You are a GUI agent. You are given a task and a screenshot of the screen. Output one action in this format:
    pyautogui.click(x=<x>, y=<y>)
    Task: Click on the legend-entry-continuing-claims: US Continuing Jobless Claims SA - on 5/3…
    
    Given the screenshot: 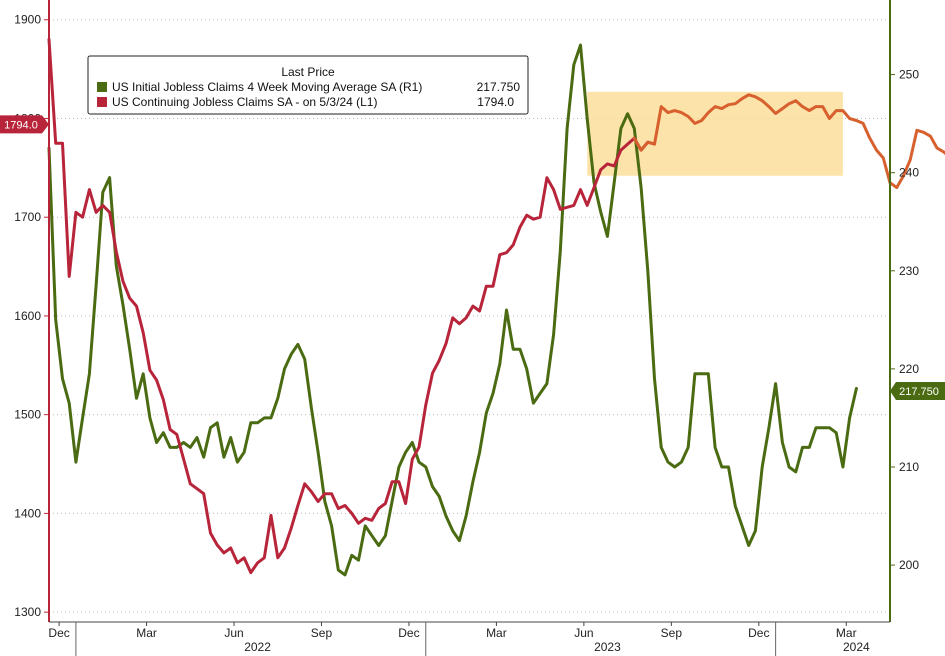 What is the action you would take?
    pyautogui.click(x=244, y=102)
    